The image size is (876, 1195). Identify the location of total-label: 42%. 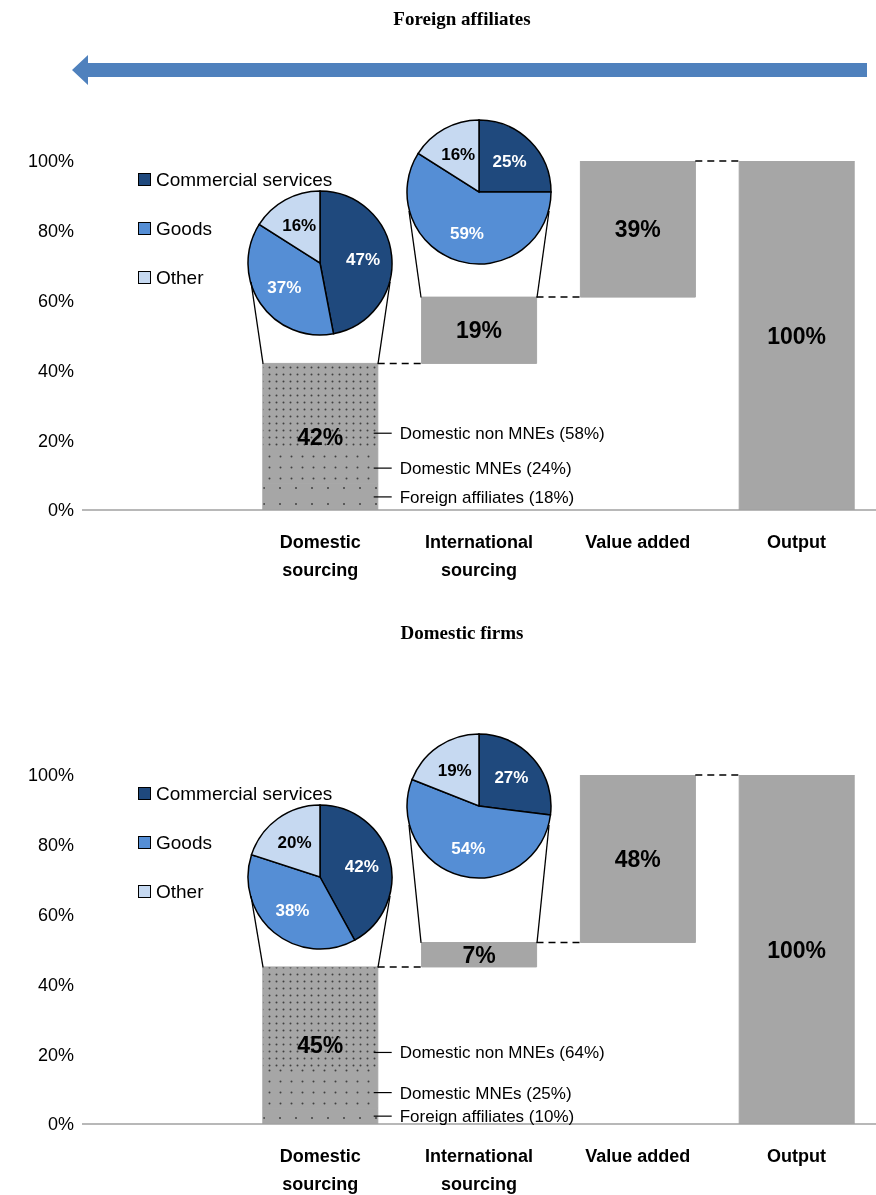
(320, 436).